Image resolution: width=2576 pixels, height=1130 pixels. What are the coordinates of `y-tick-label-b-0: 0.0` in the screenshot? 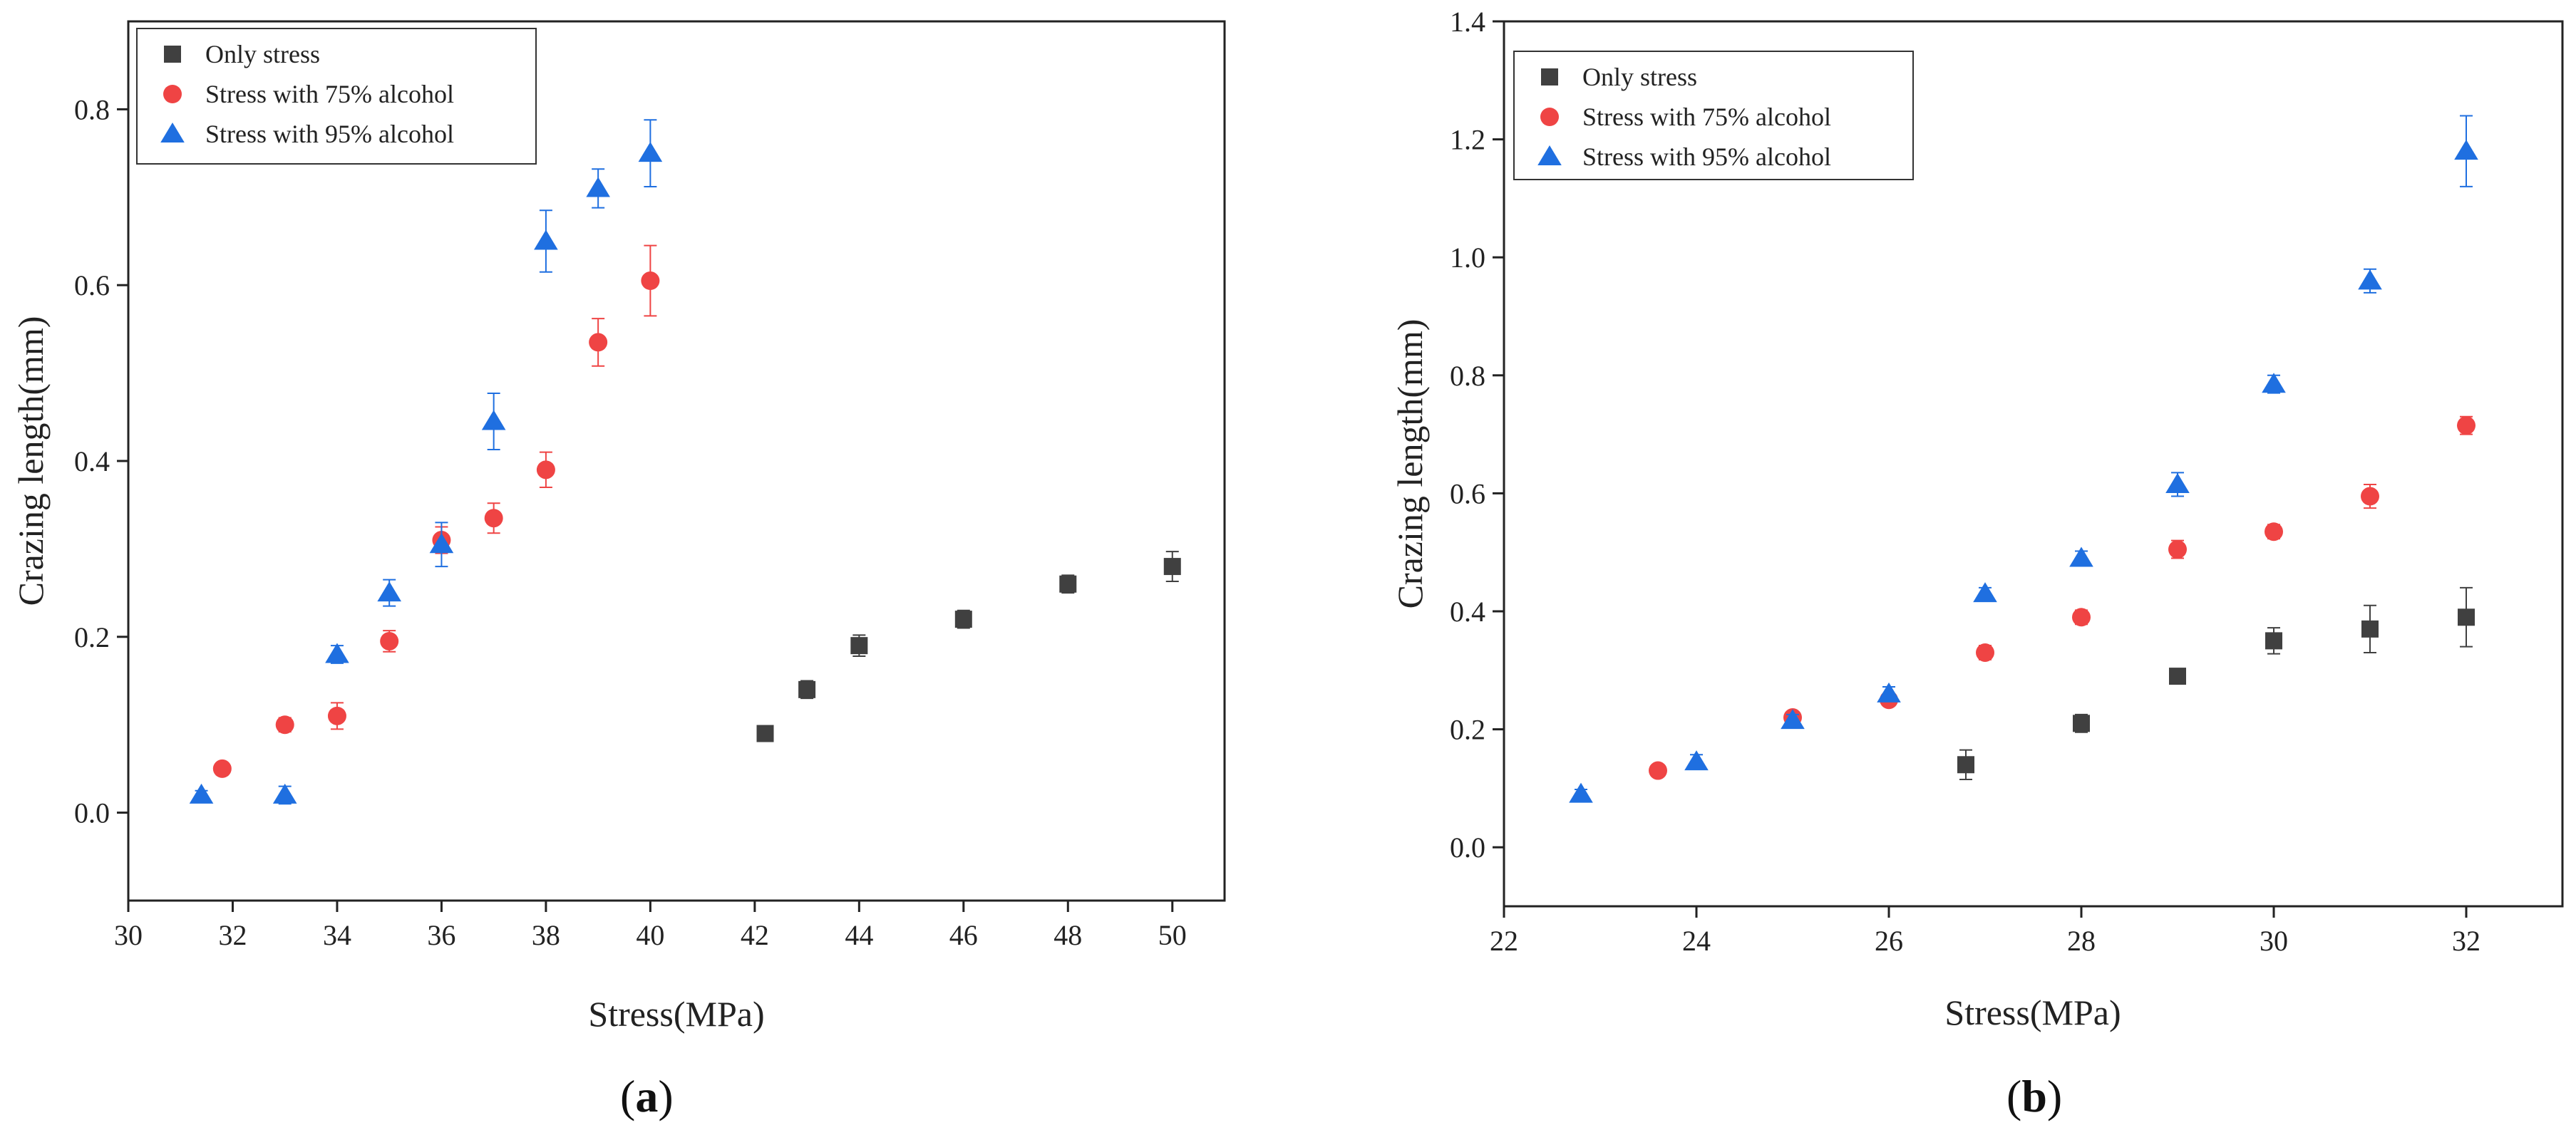 It's located at (1467, 847).